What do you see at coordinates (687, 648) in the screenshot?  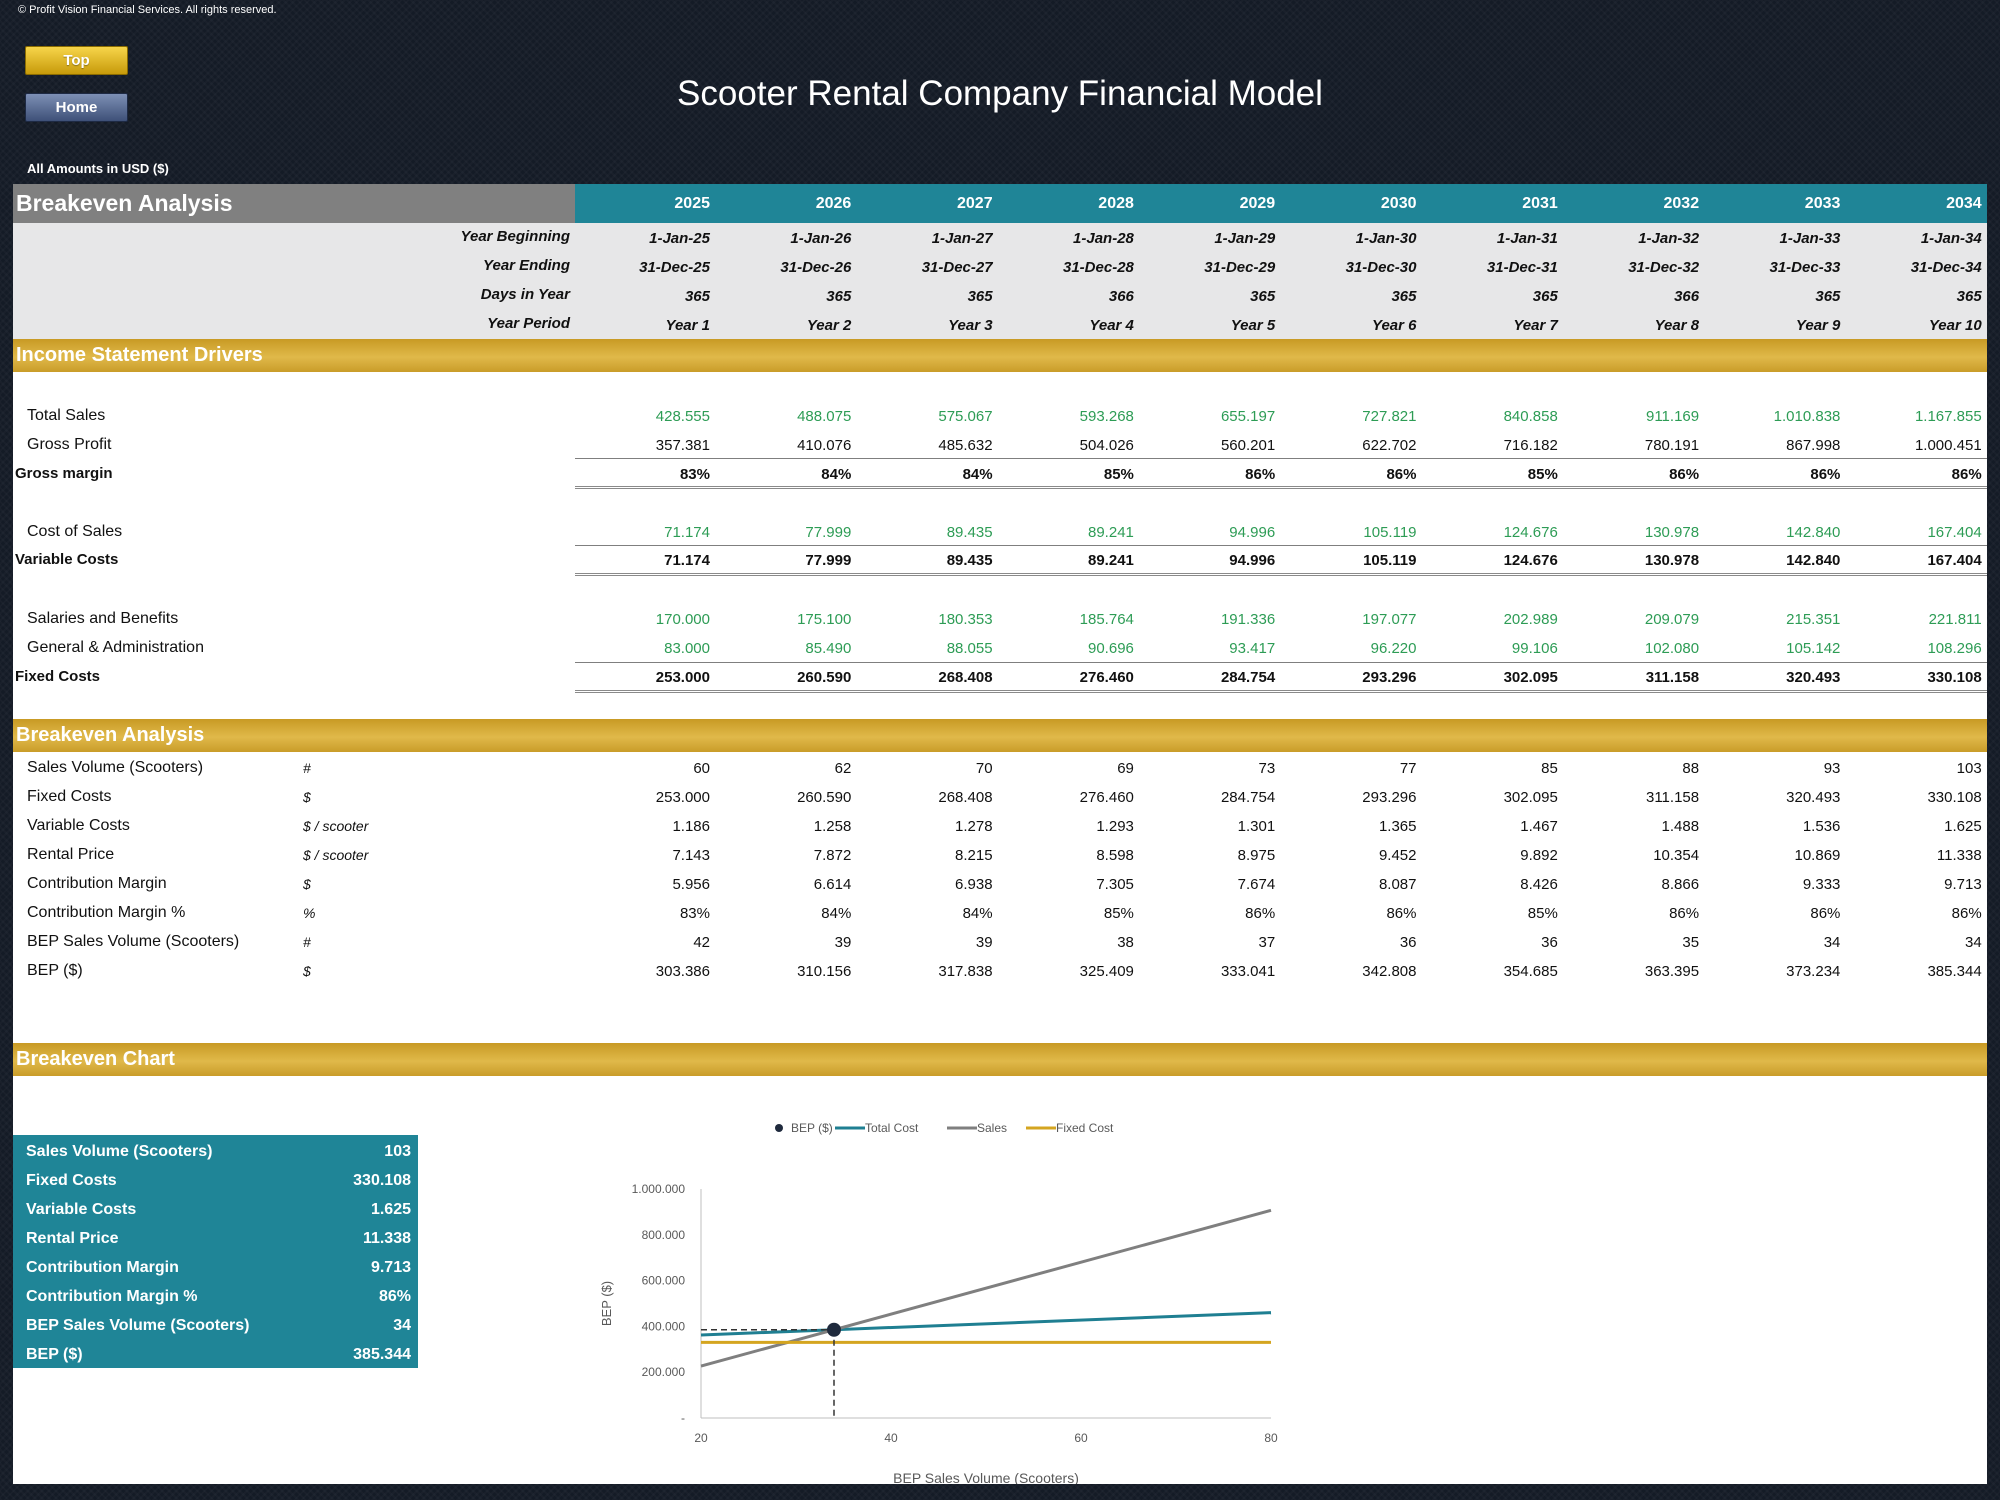 I see `value-cell: 83.000` at bounding box center [687, 648].